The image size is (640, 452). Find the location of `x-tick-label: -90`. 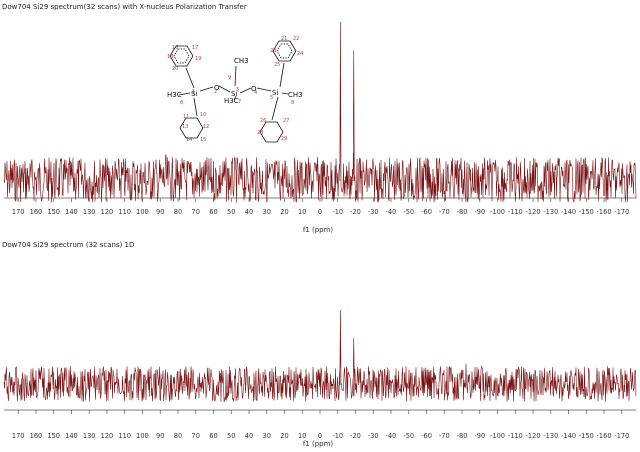

x-tick-label: -90 is located at coordinates (479, 436).